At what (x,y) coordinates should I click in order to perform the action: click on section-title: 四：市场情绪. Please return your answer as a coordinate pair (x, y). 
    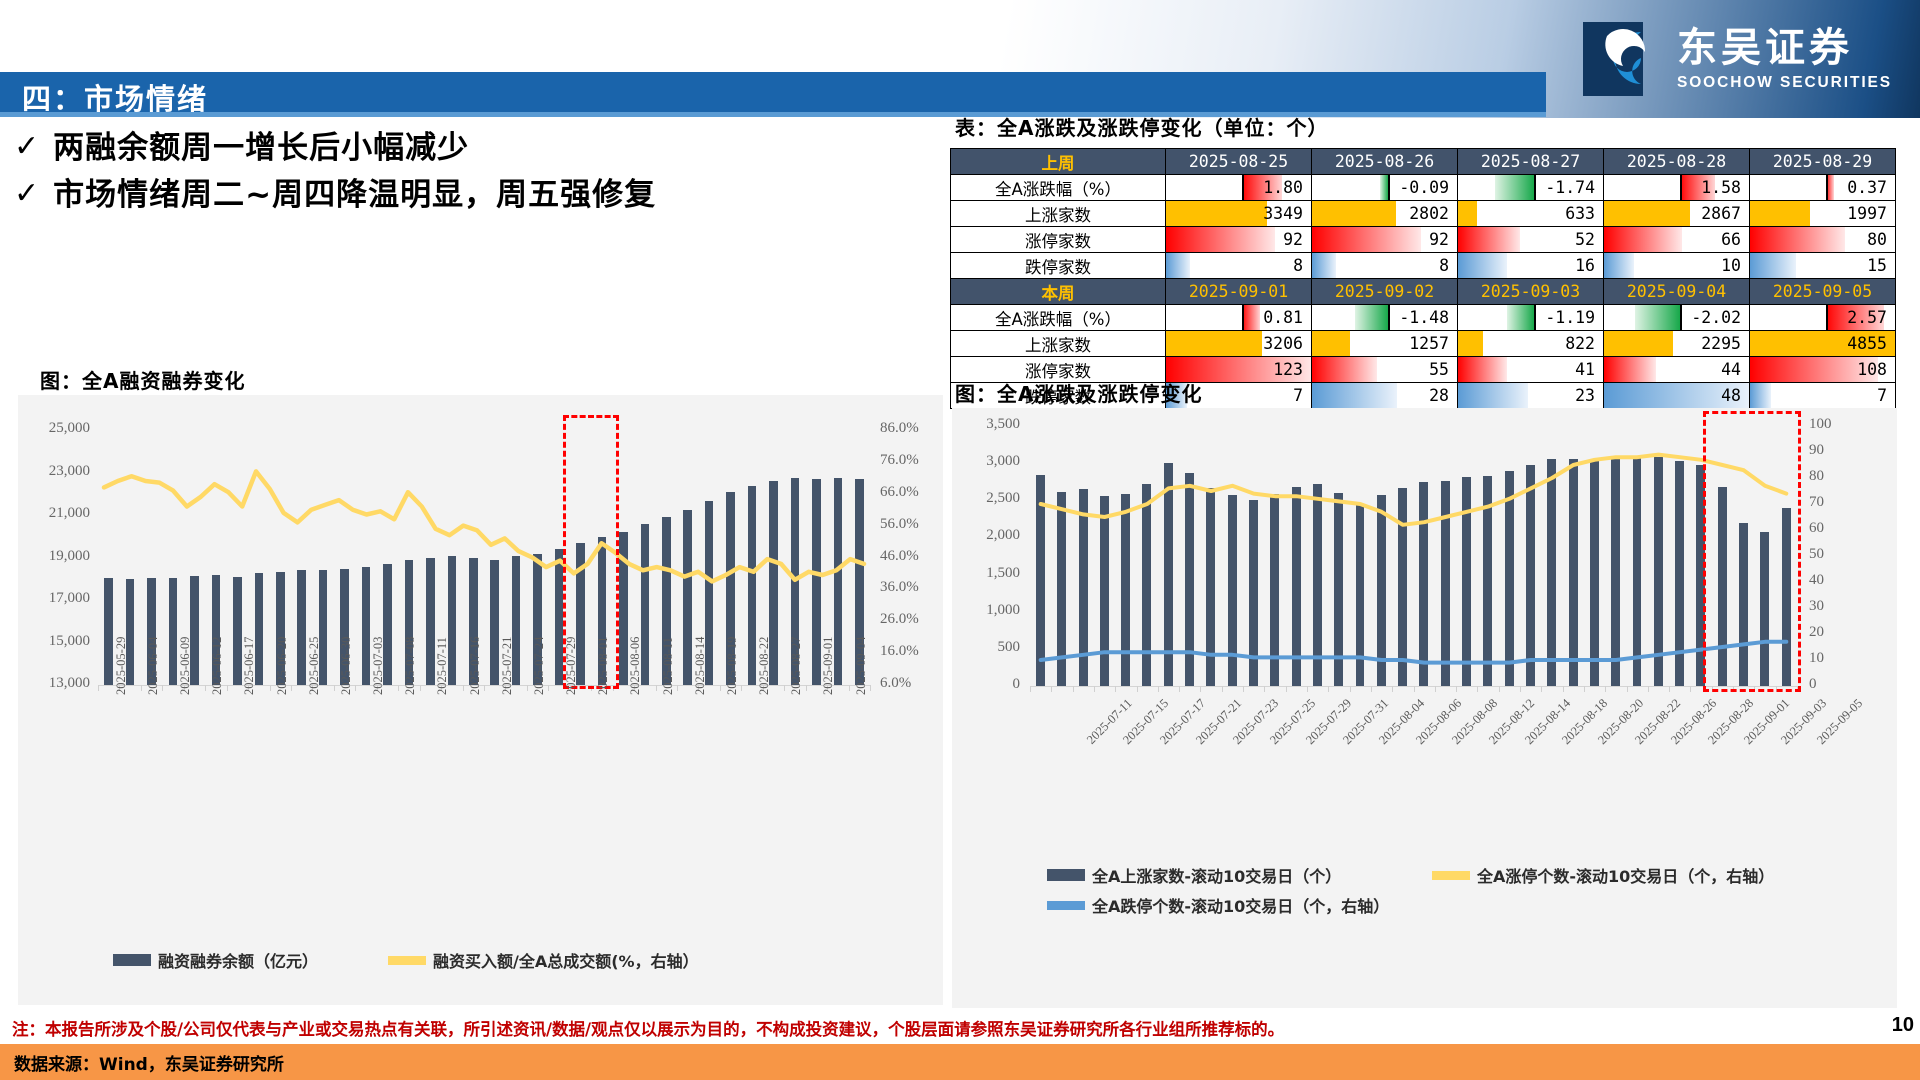
    Looking at the image, I should click on (115, 99).